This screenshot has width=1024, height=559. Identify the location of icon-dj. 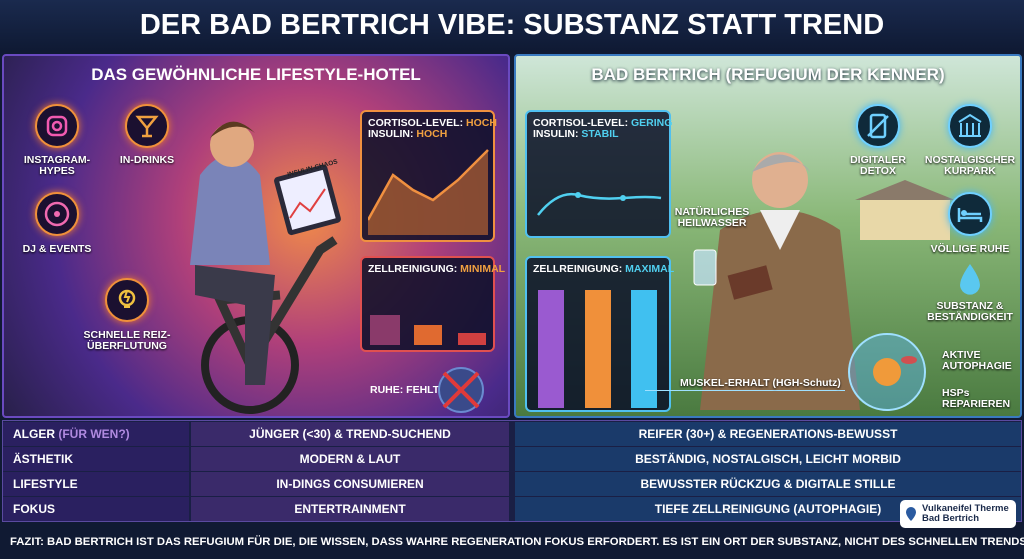
(57, 214).